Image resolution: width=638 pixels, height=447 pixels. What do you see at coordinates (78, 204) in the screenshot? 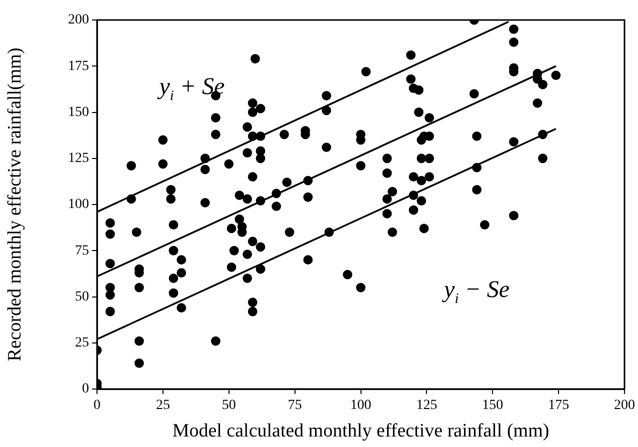
I see `y-tick-label: 100` at bounding box center [78, 204].